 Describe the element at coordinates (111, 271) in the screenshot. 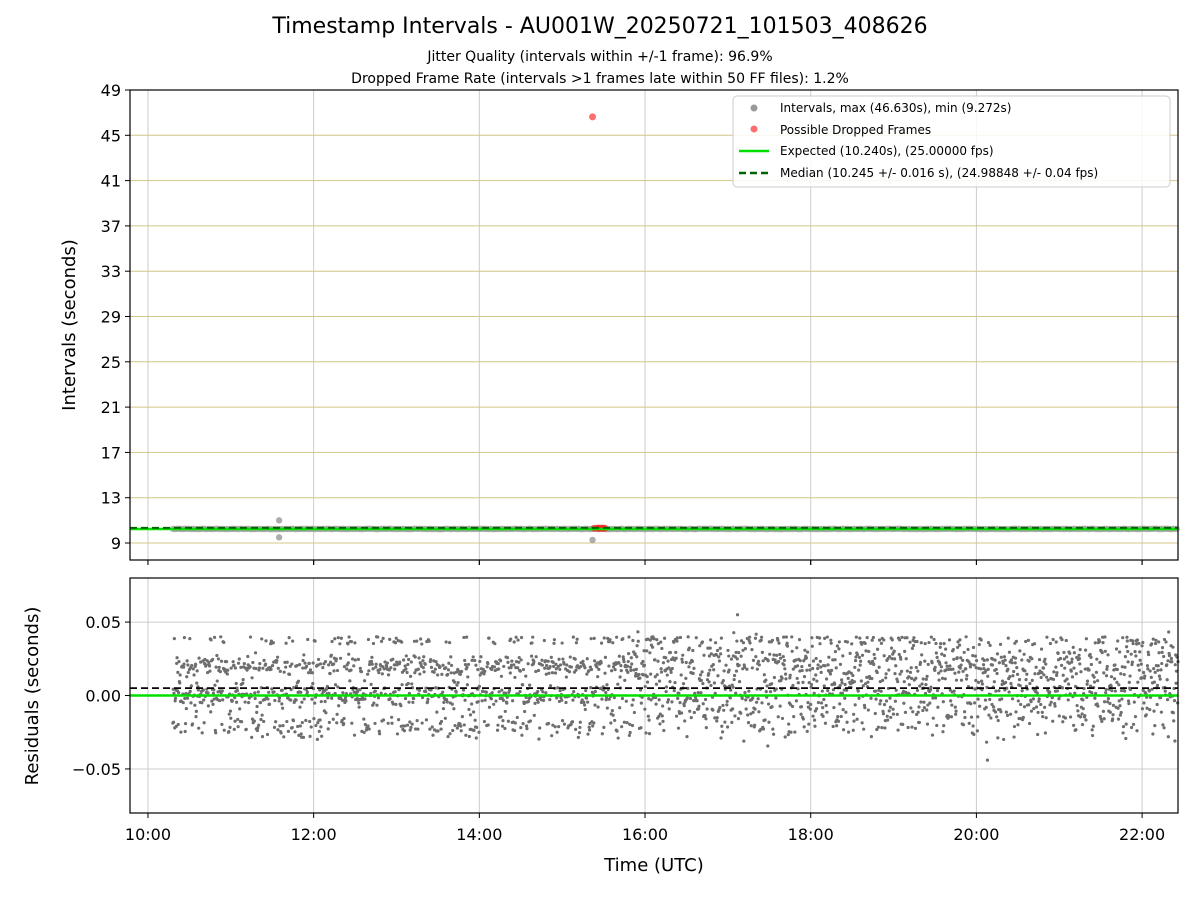

I see `top-ytick-label: 33` at that location.